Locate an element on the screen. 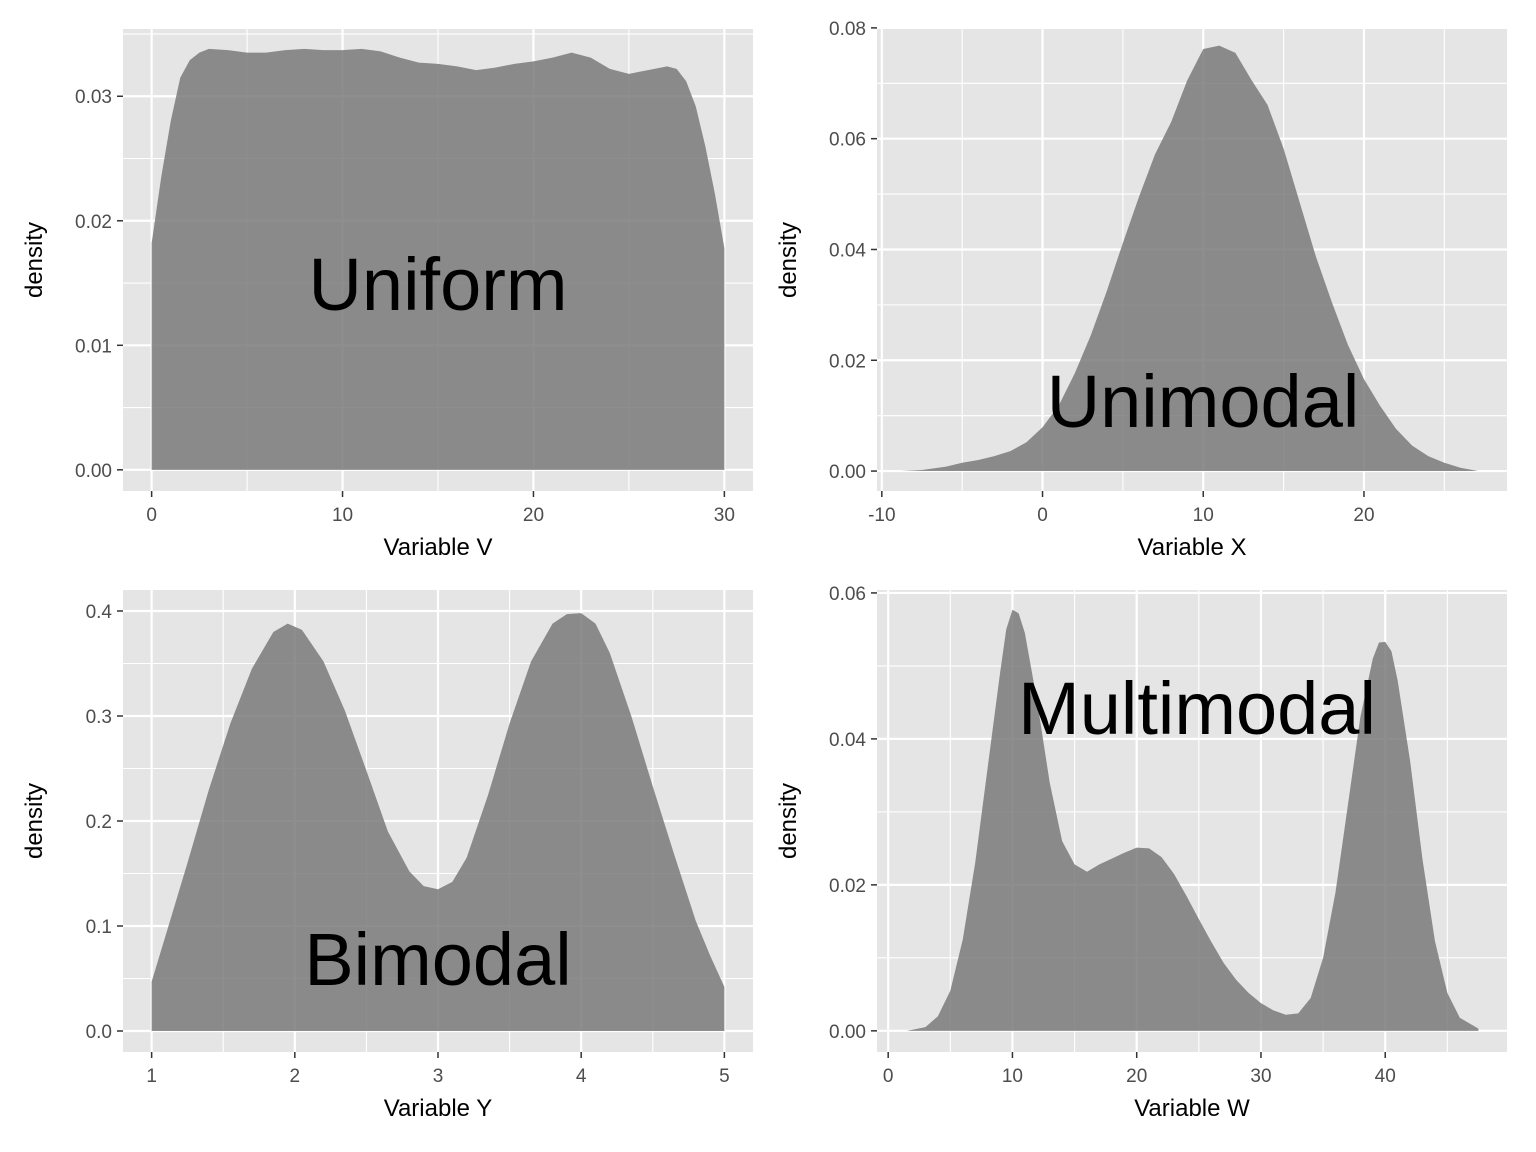 The height and width of the screenshot is (1152, 1536). chart-0-y-tick-label: 0.01 is located at coordinates (93, 346).